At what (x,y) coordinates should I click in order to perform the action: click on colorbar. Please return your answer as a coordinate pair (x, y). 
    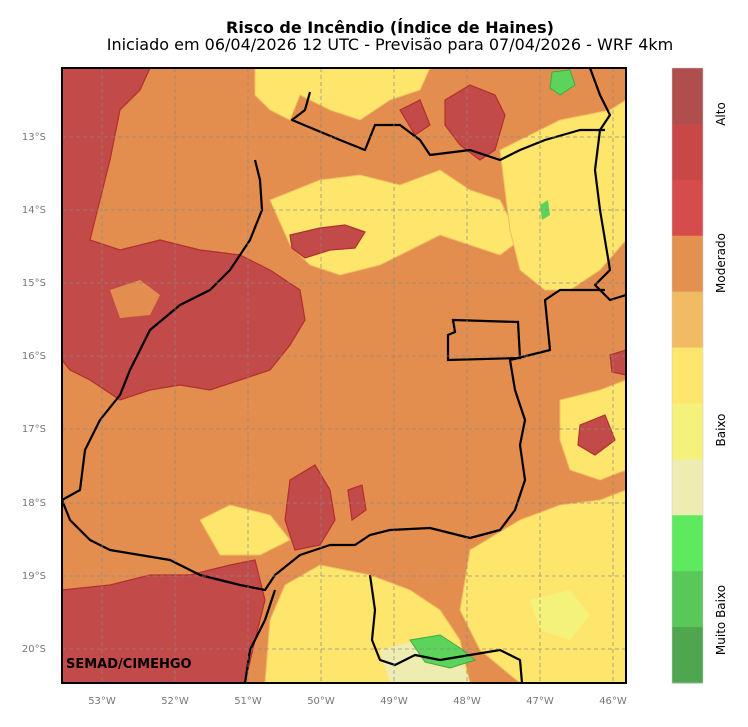
    Looking at the image, I should click on (687, 375).